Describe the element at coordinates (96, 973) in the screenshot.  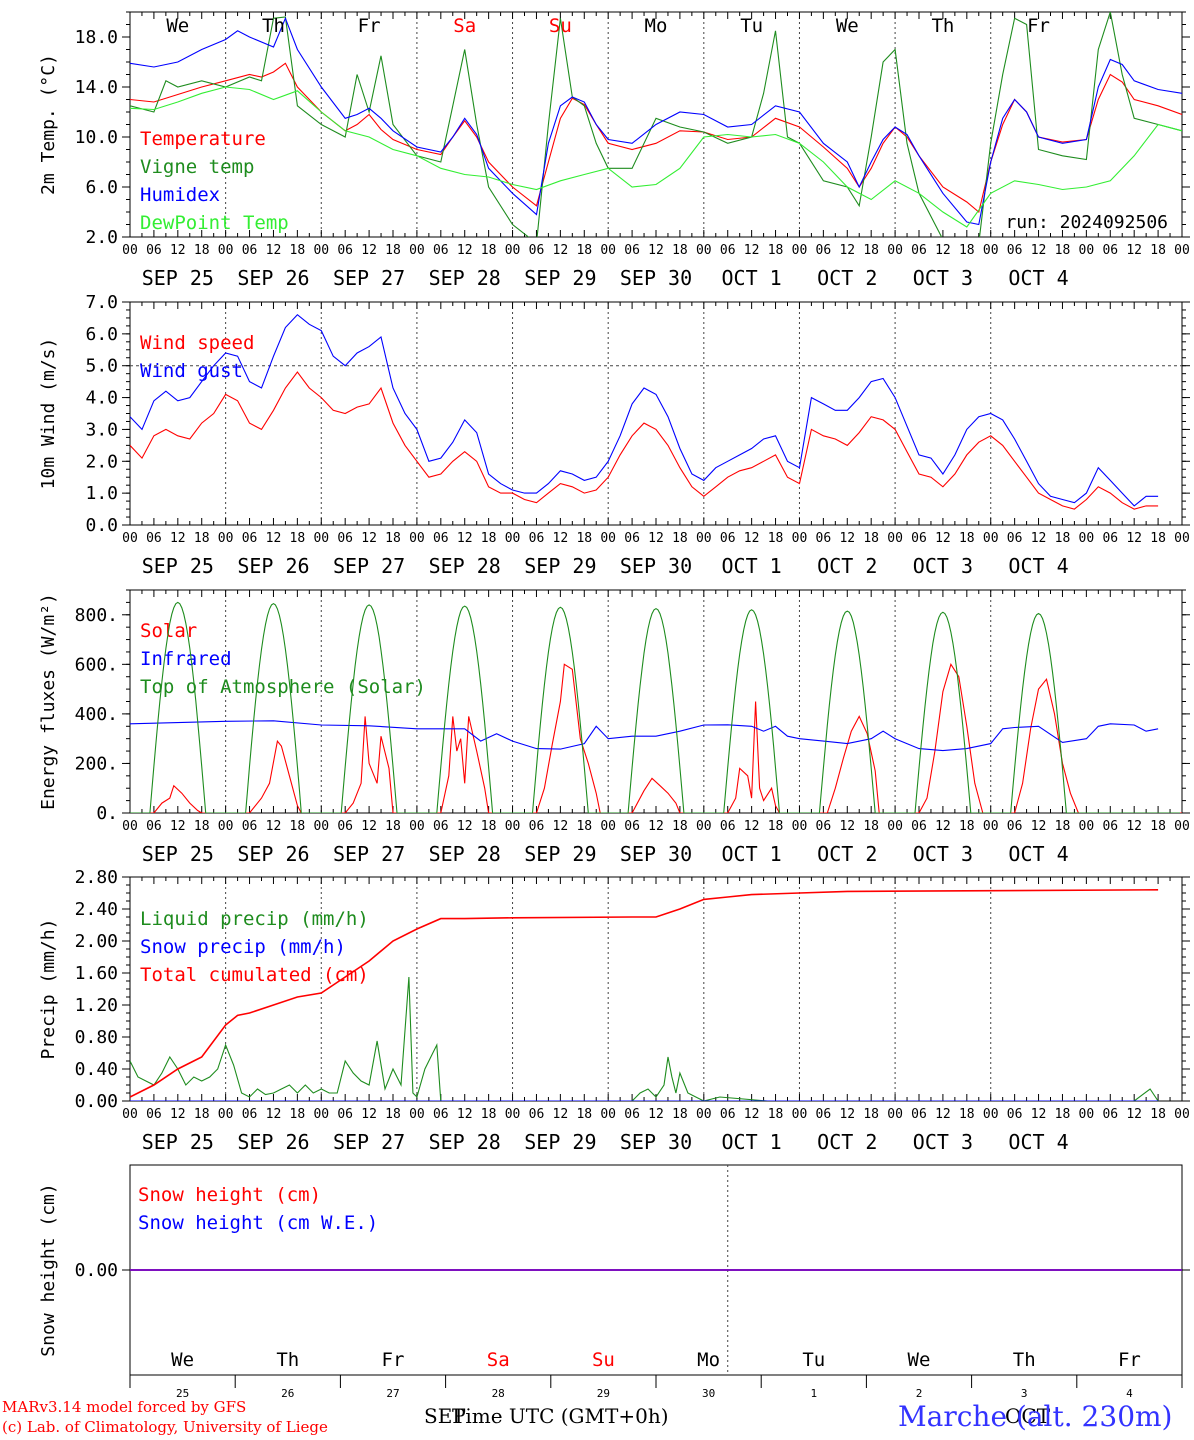
I see `y-tick-label: 1.60` at that location.